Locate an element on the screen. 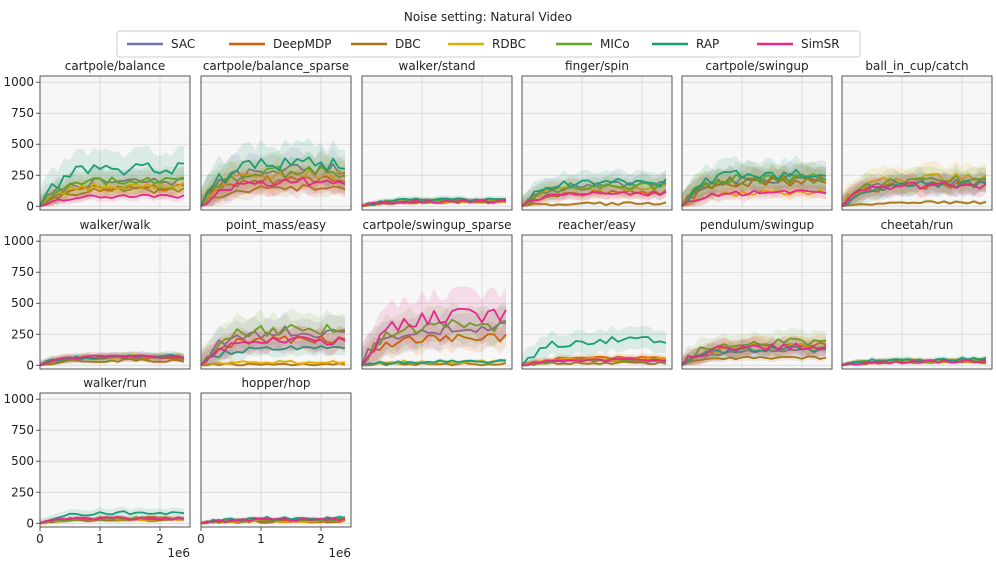  x-tick-label: 2 is located at coordinates (160, 539).